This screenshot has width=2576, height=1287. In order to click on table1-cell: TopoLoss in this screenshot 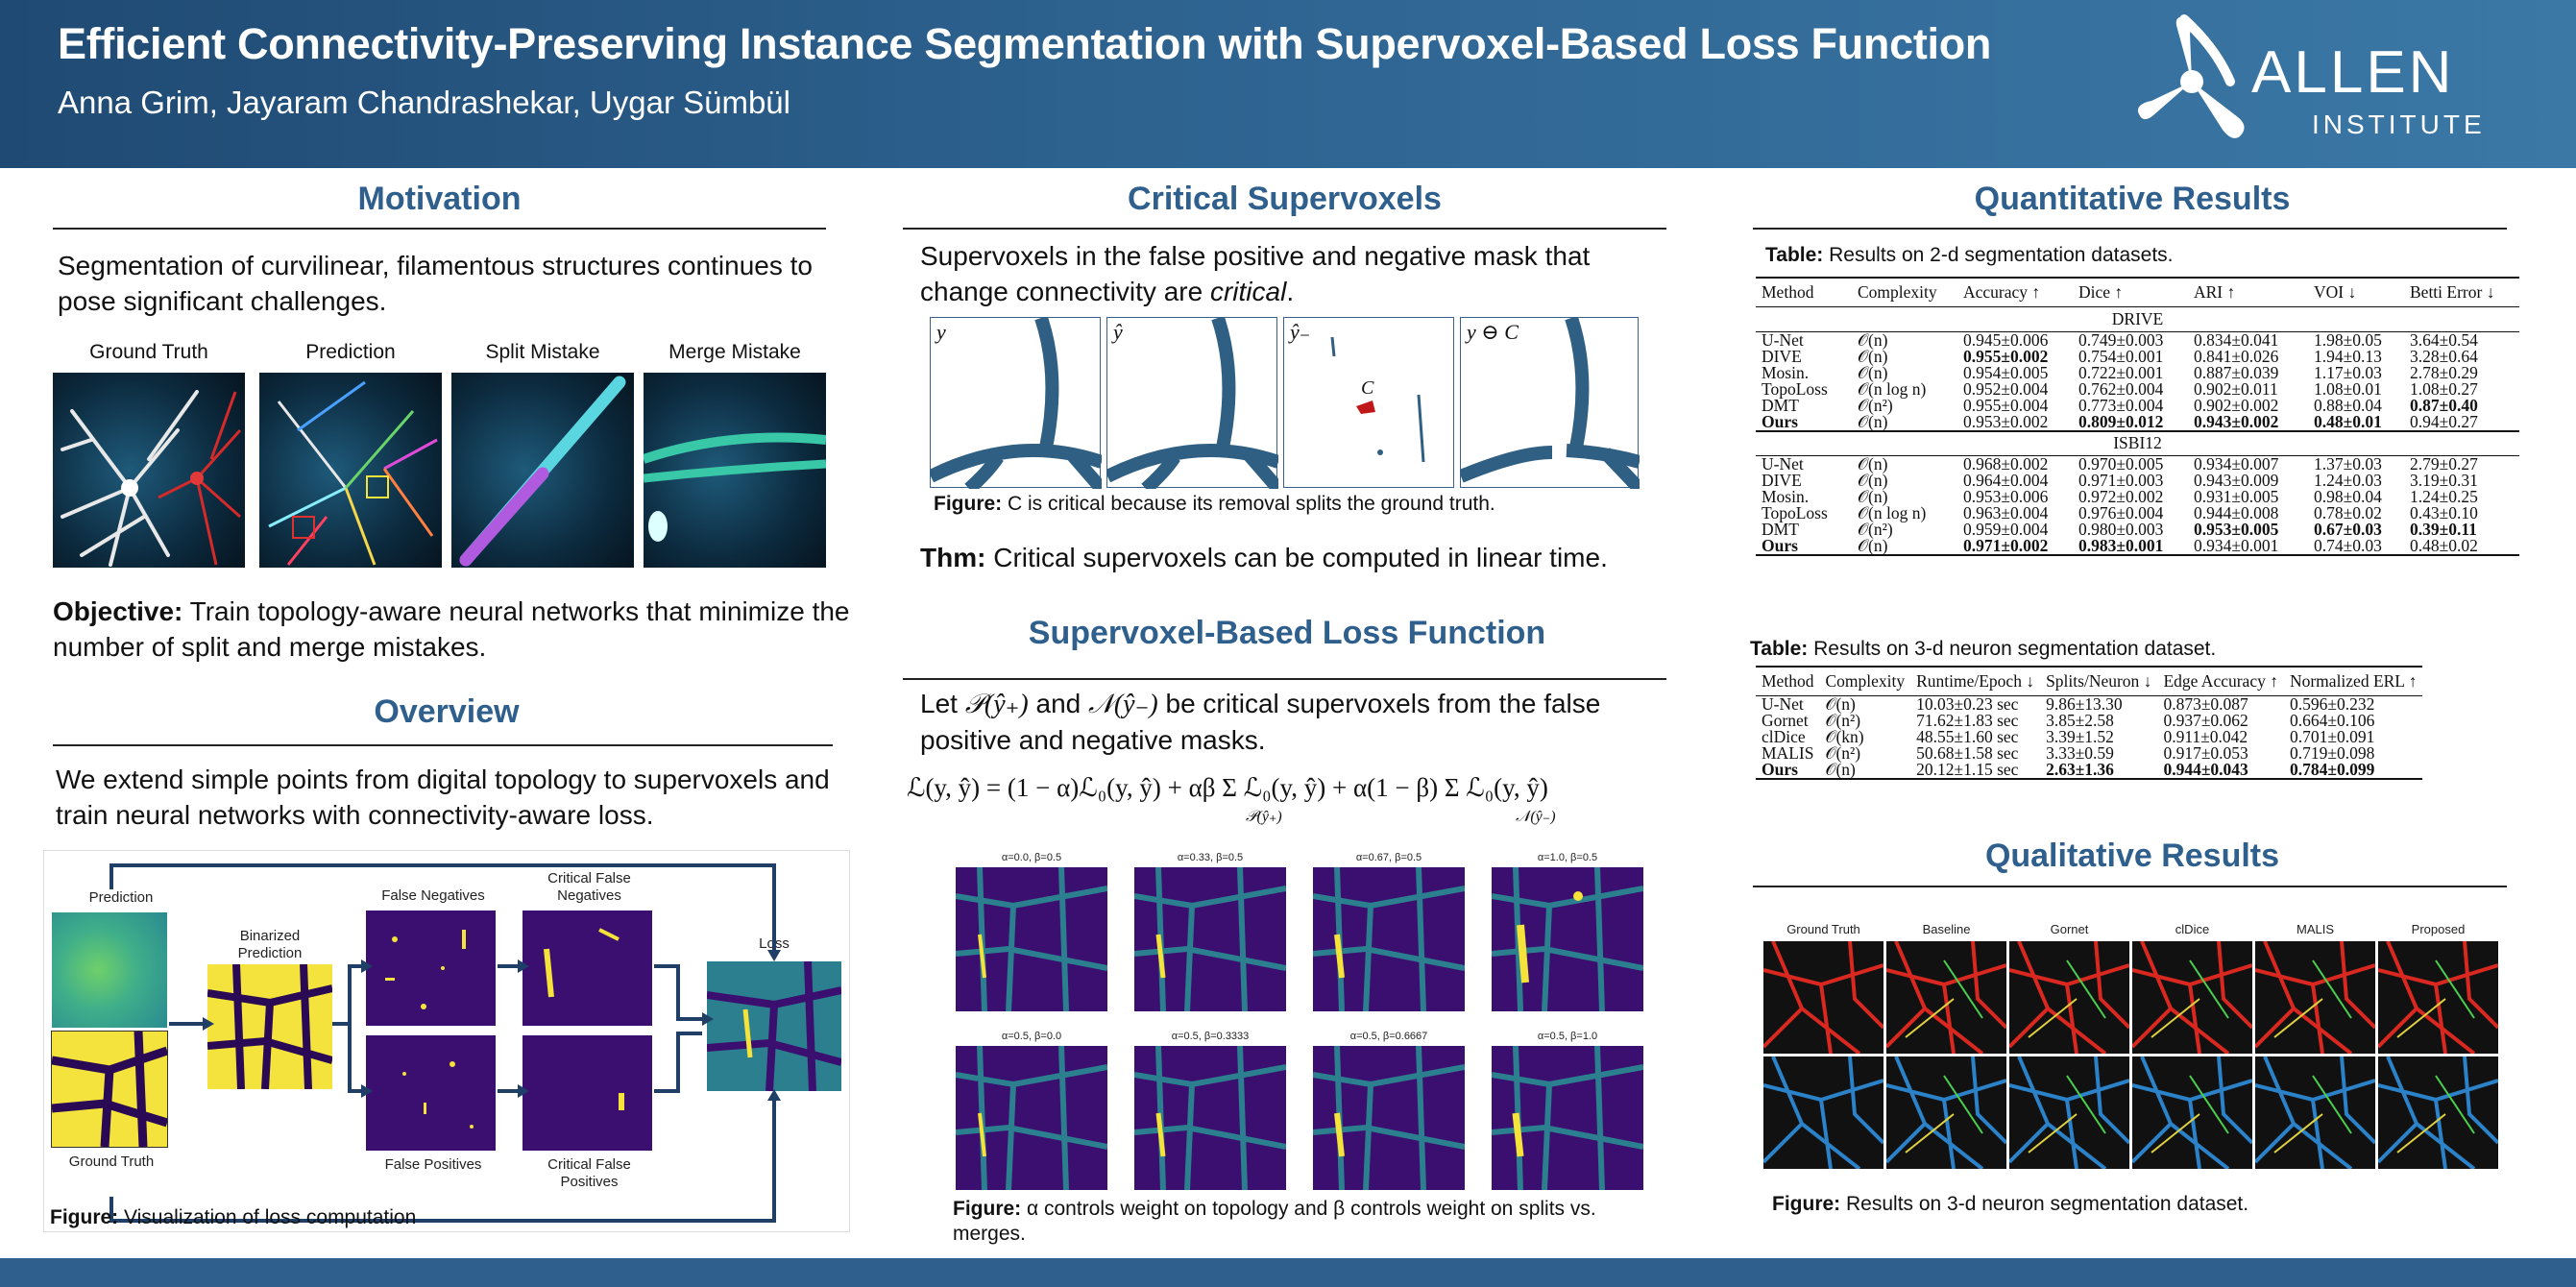, I will do `click(1795, 388)`.